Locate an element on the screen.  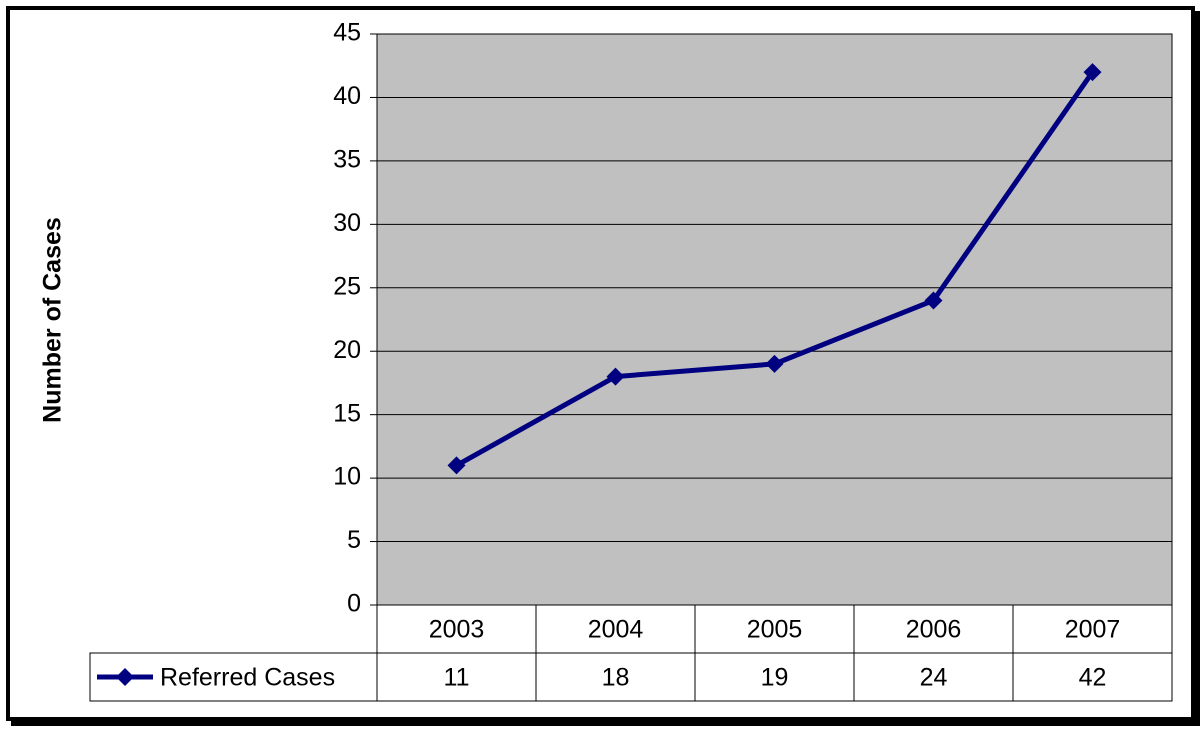
y-tick-label: 0 is located at coordinates (354, 604).